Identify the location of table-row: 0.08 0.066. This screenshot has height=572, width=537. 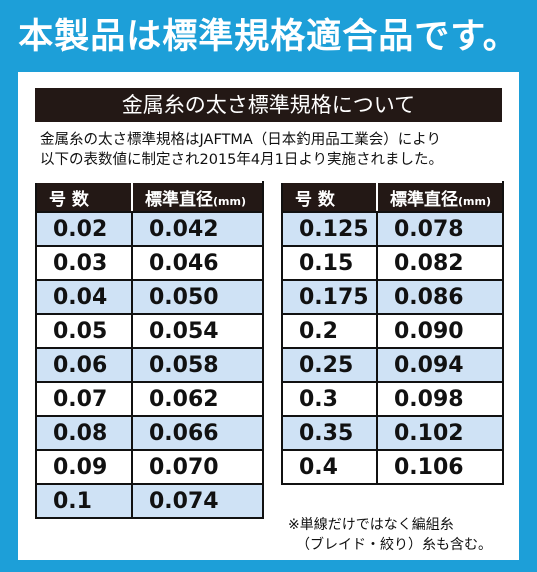
(149, 433).